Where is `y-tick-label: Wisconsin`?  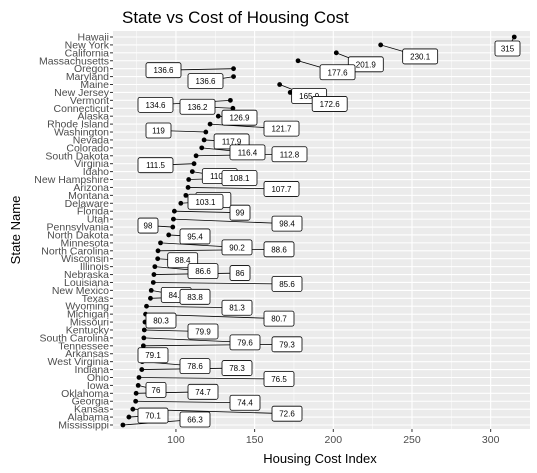
y-tick-label: Wisconsin is located at coordinates (85, 259).